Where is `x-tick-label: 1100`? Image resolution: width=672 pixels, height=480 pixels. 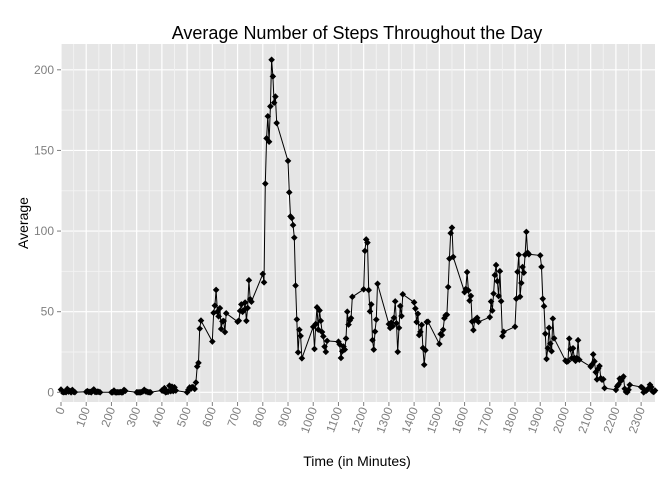 x-tick-label: 1100 is located at coordinates (334, 419).